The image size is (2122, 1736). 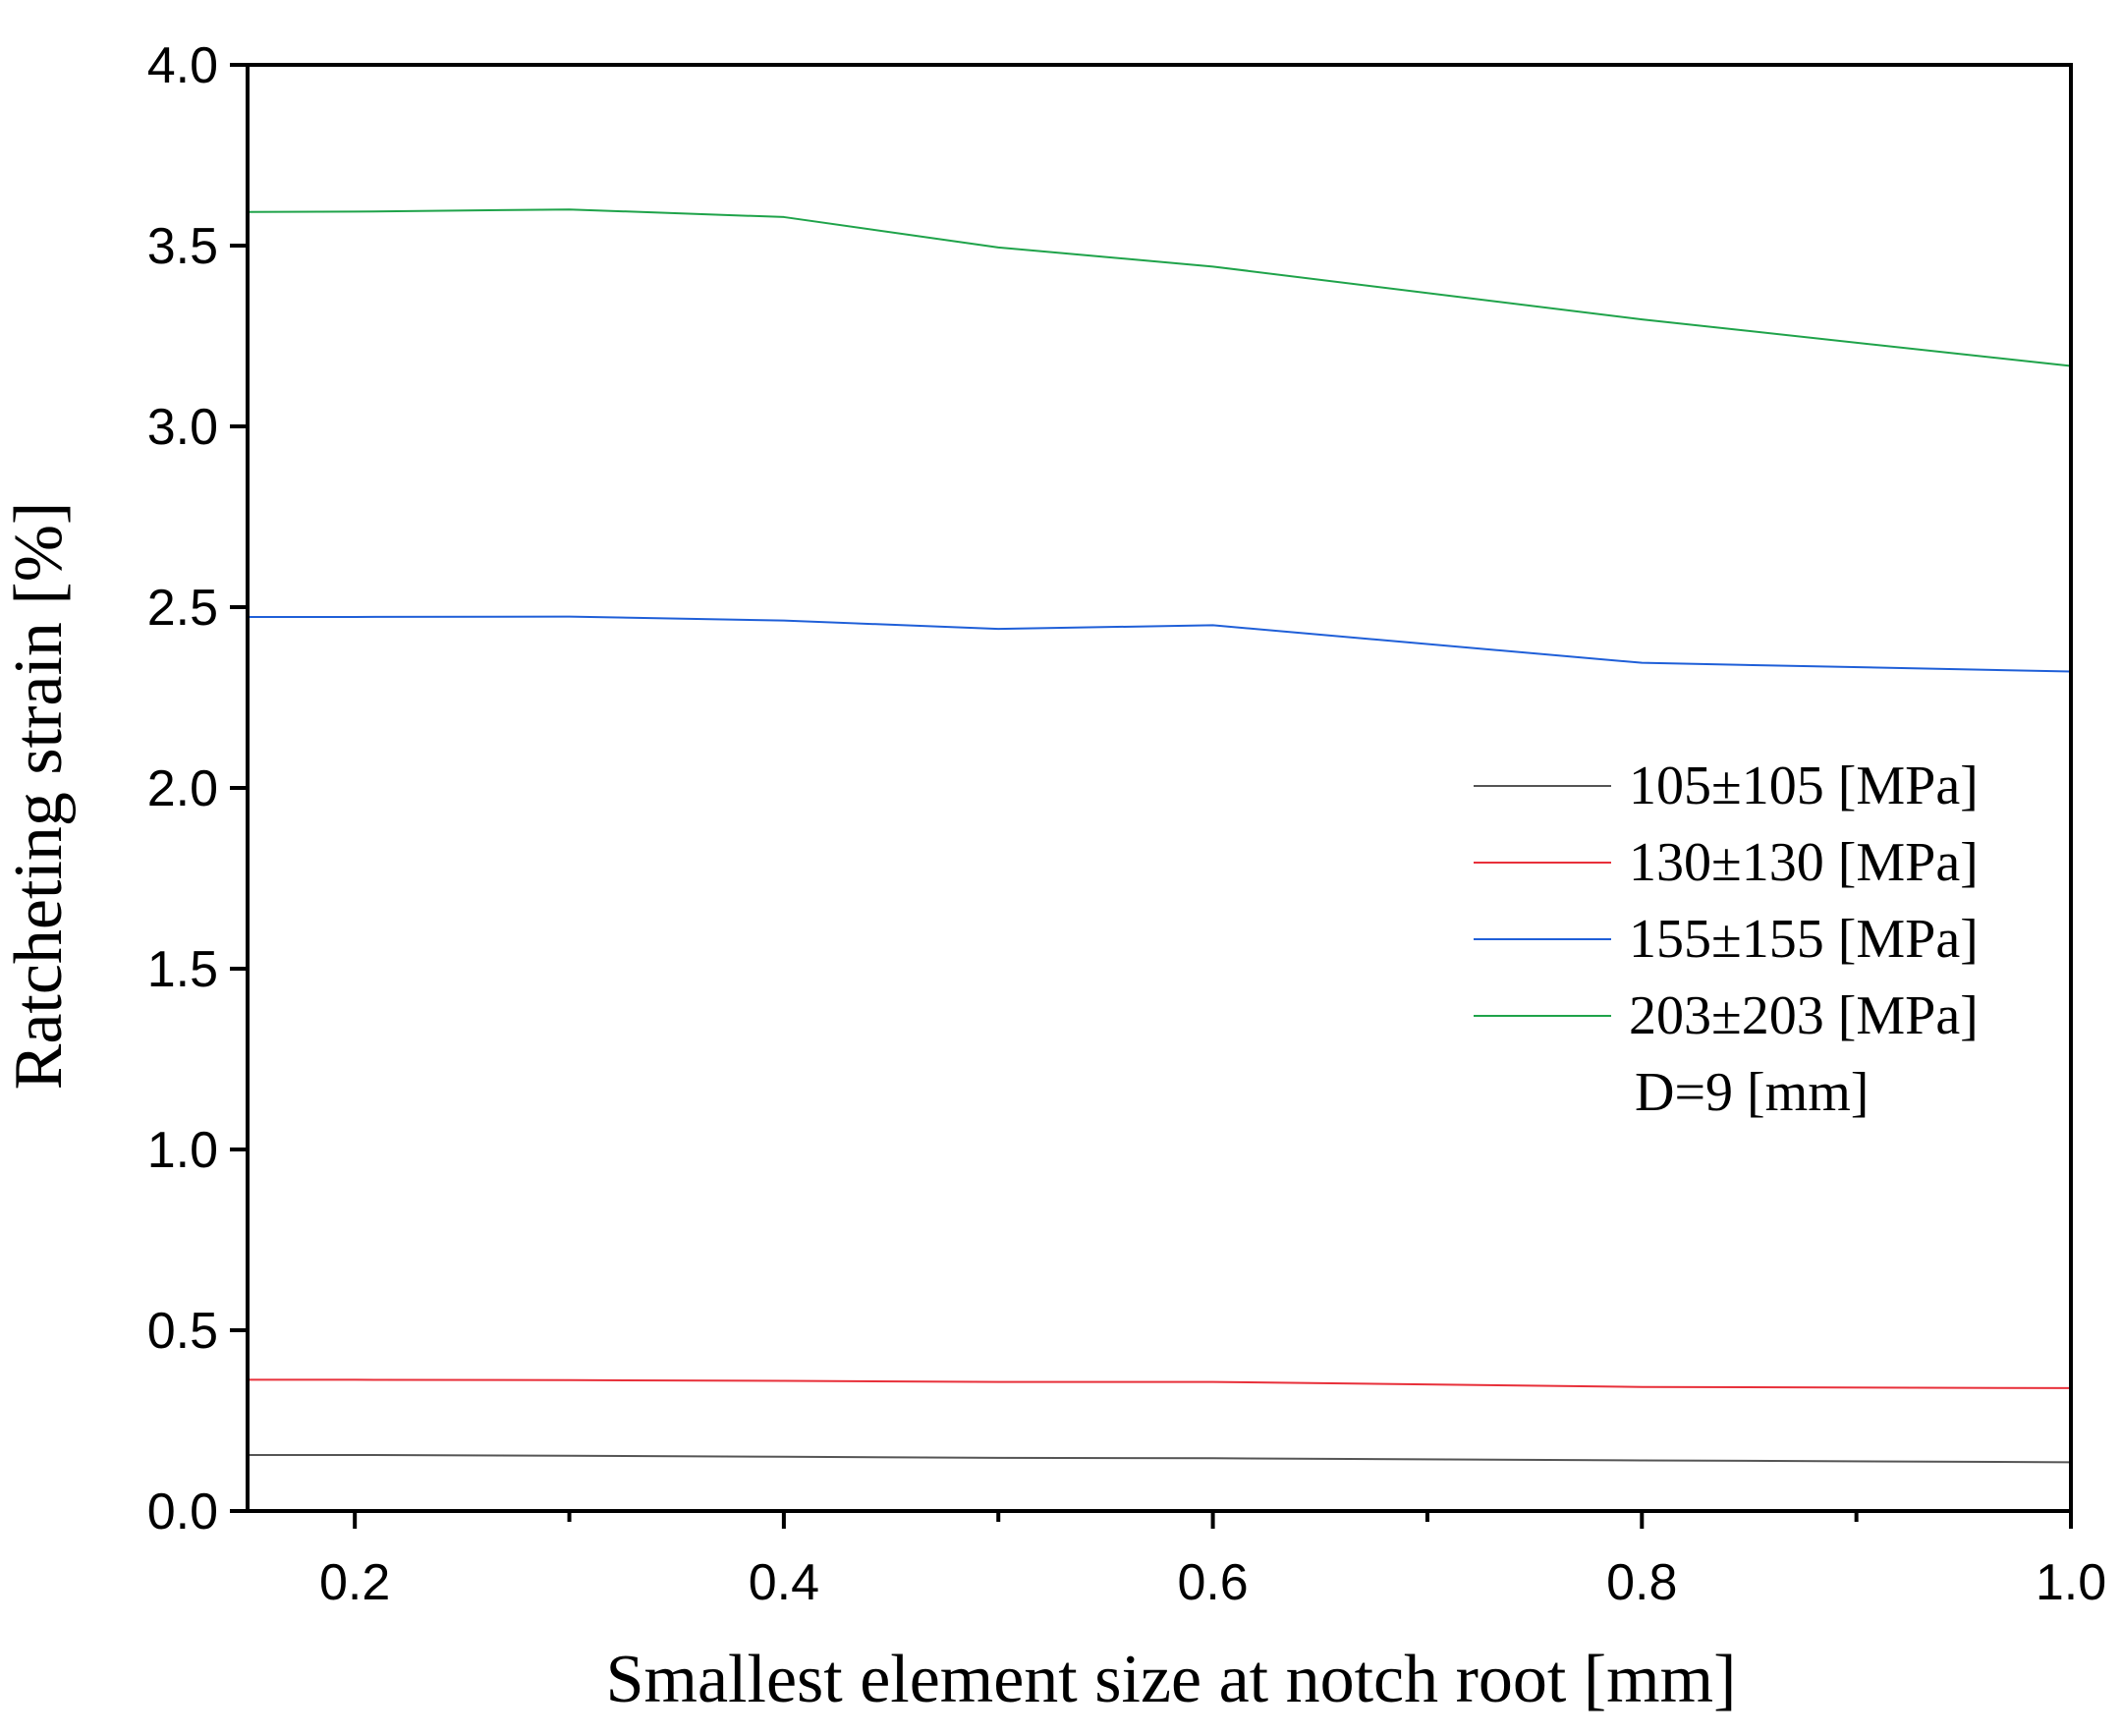 What do you see at coordinates (182, 65) in the screenshot?
I see `y-tick-label: 4.0` at bounding box center [182, 65].